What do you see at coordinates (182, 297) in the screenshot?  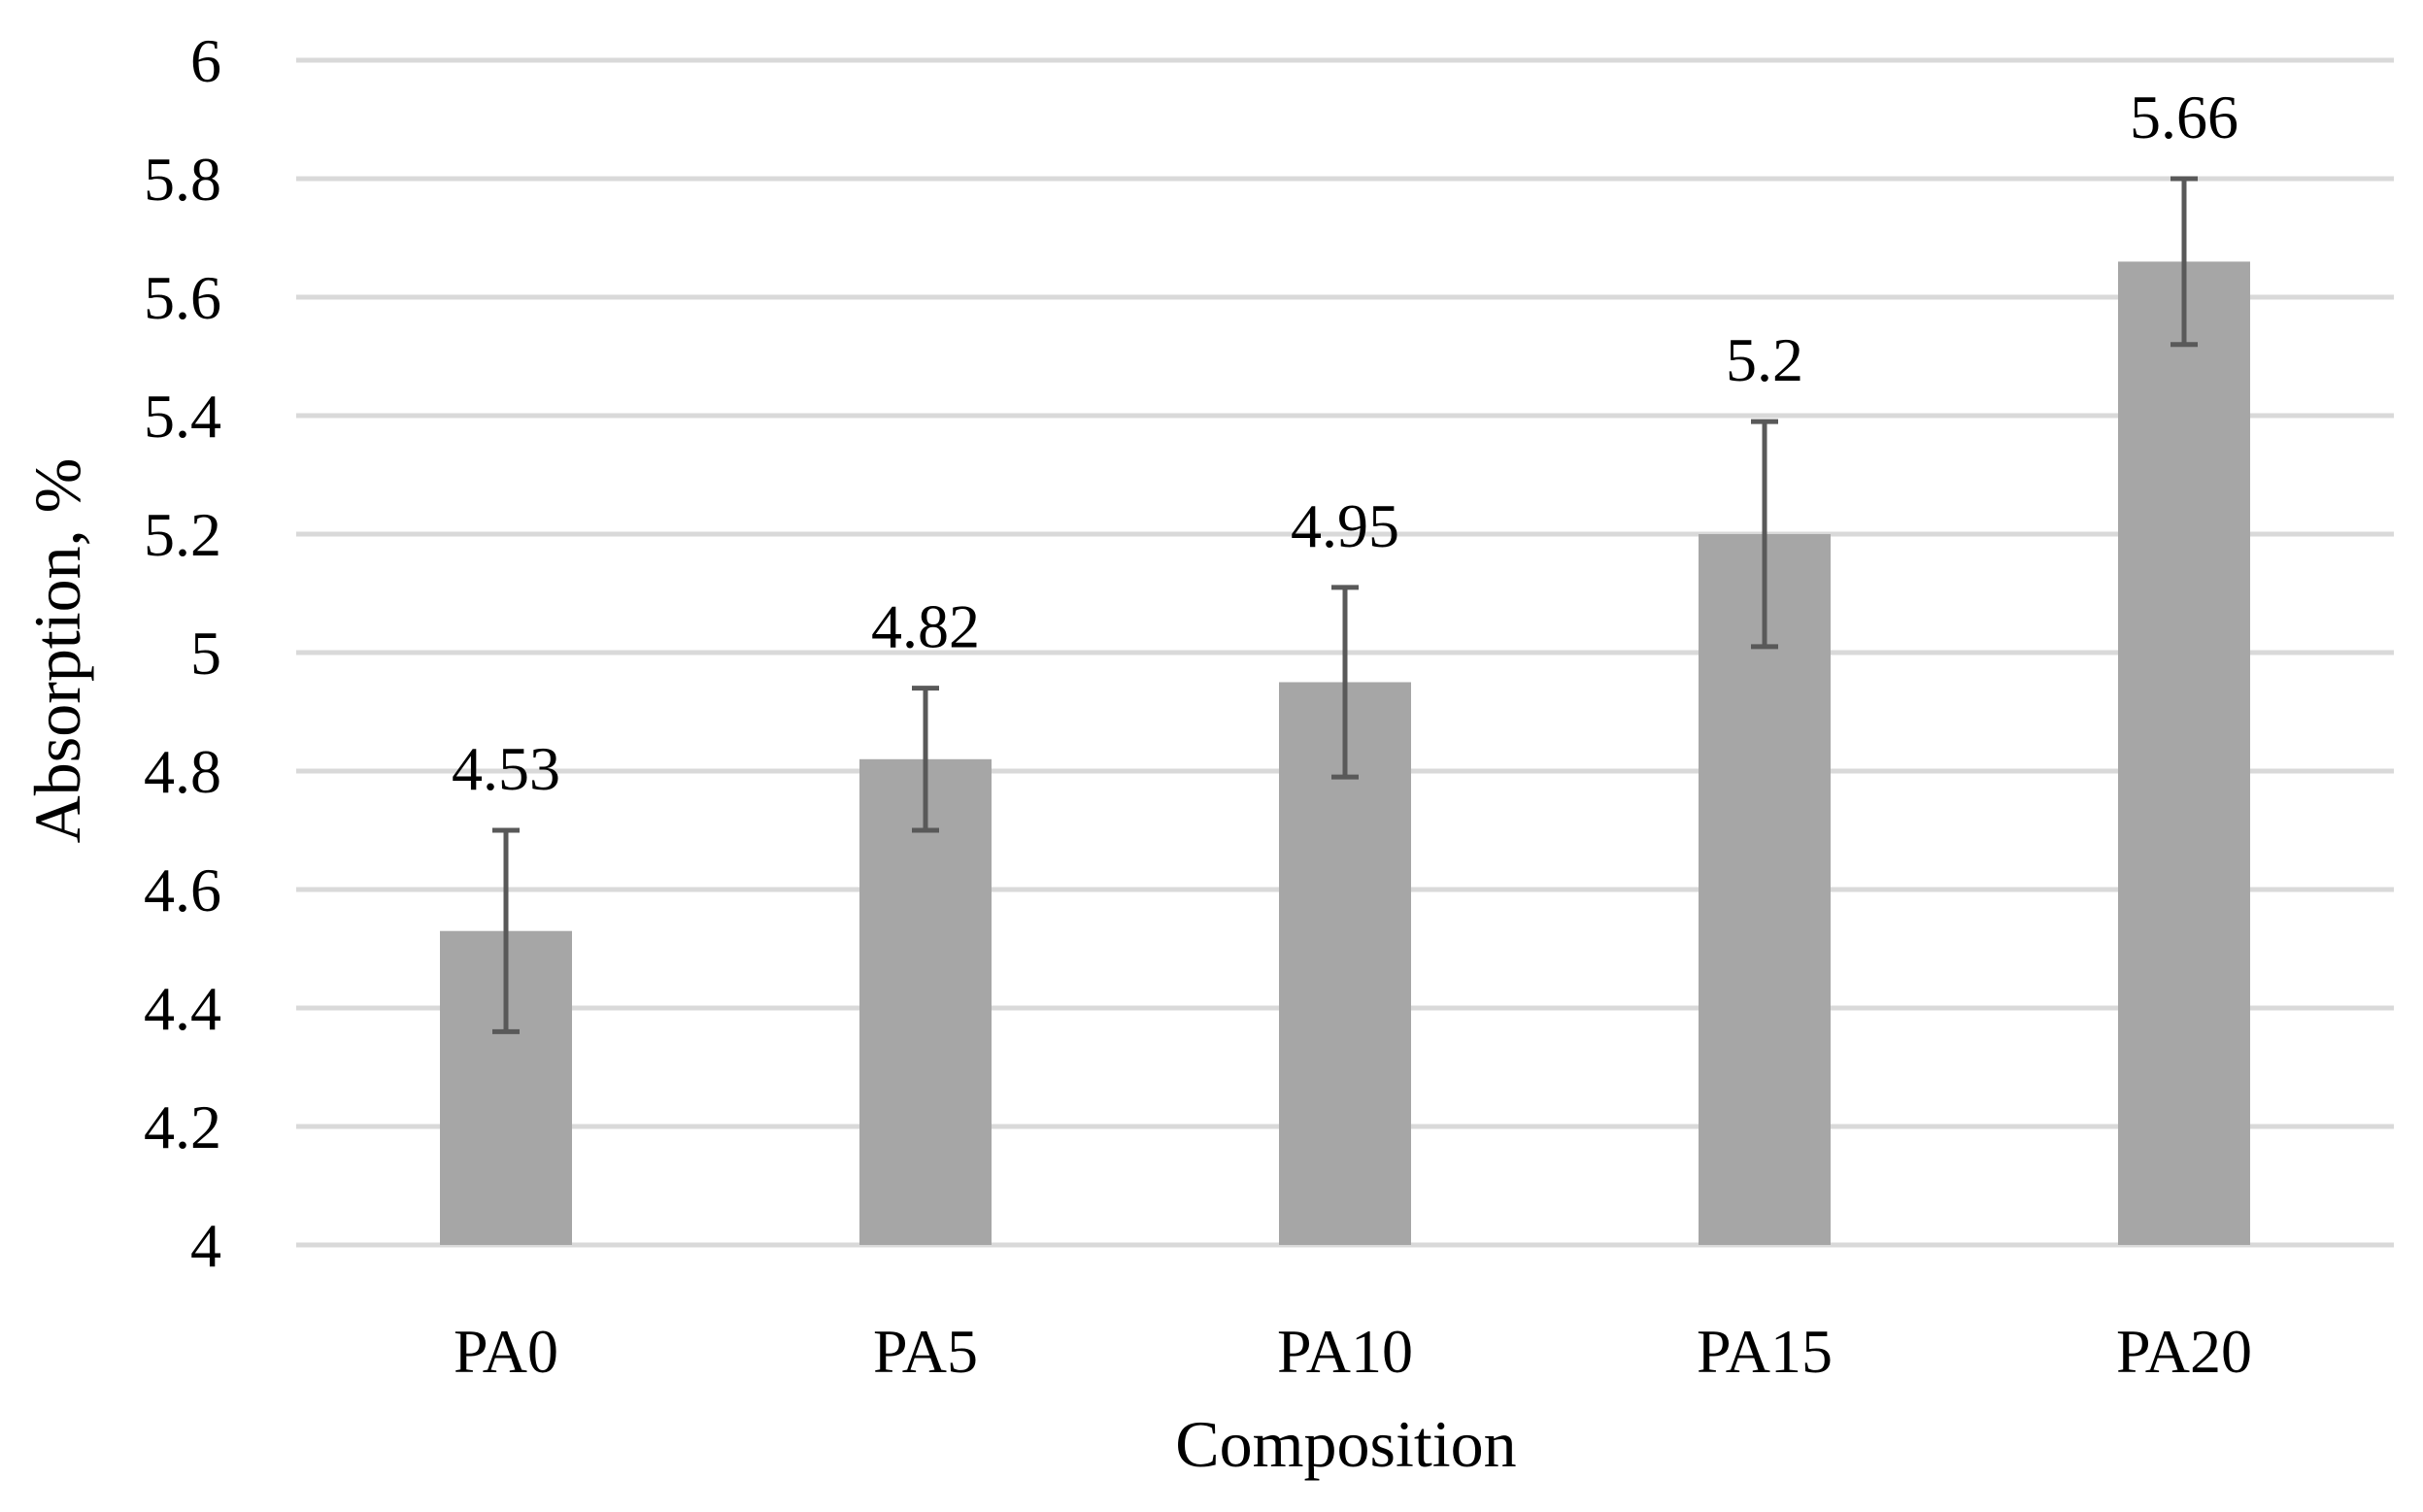 I see `y-tick-label: 5.6` at bounding box center [182, 297].